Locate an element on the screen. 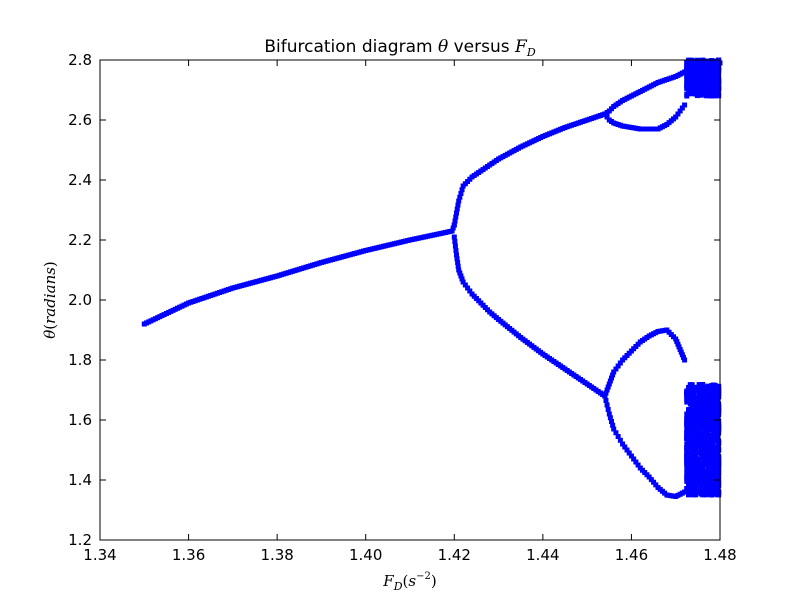  y-axis-label: θ(radians) is located at coordinates (50, 300).